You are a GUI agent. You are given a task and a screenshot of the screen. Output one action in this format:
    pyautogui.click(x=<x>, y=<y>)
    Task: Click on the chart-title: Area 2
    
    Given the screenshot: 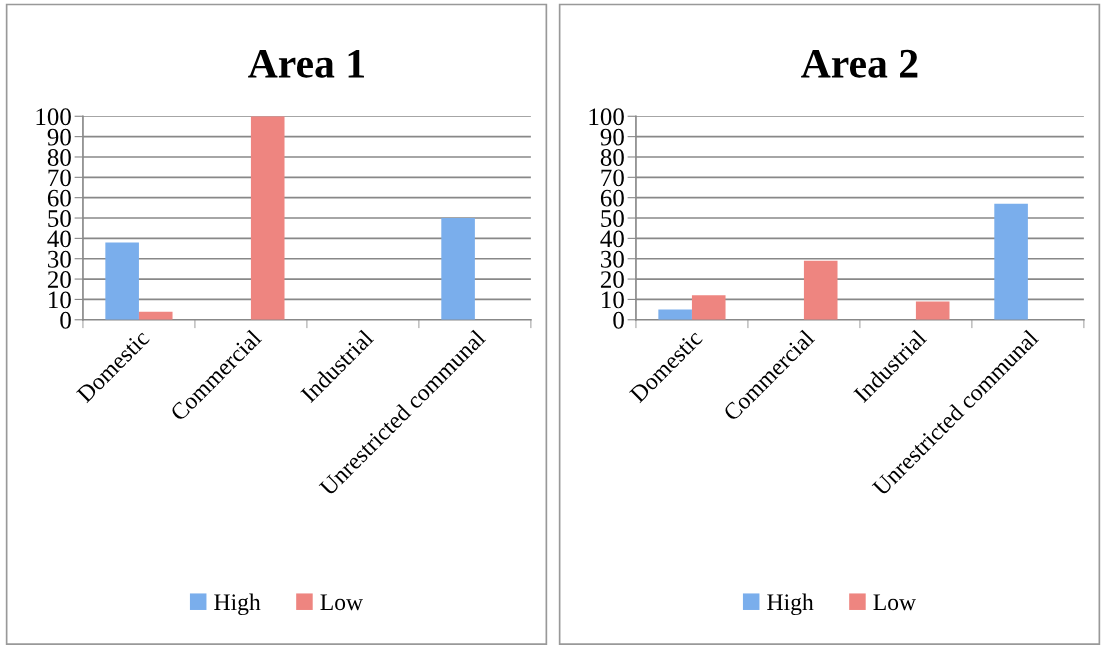 What is the action you would take?
    pyautogui.click(x=859, y=63)
    